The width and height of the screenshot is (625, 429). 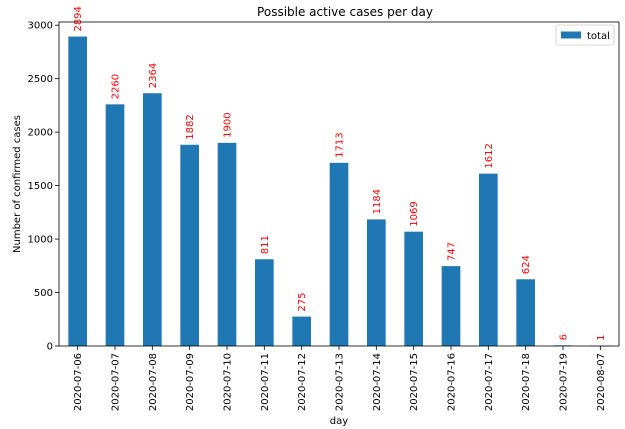 I want to click on data-label-2020-07-17: 1612, so click(x=489, y=155).